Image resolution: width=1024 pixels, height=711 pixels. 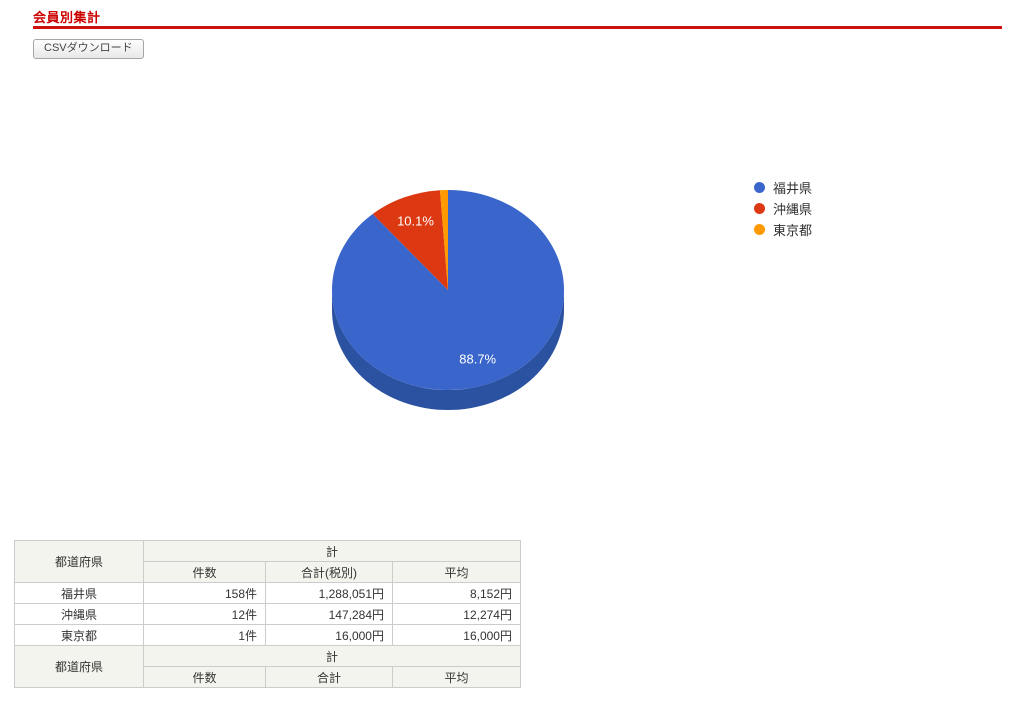 I want to click on footer-header-prefecture: 都道府県, so click(x=79, y=666).